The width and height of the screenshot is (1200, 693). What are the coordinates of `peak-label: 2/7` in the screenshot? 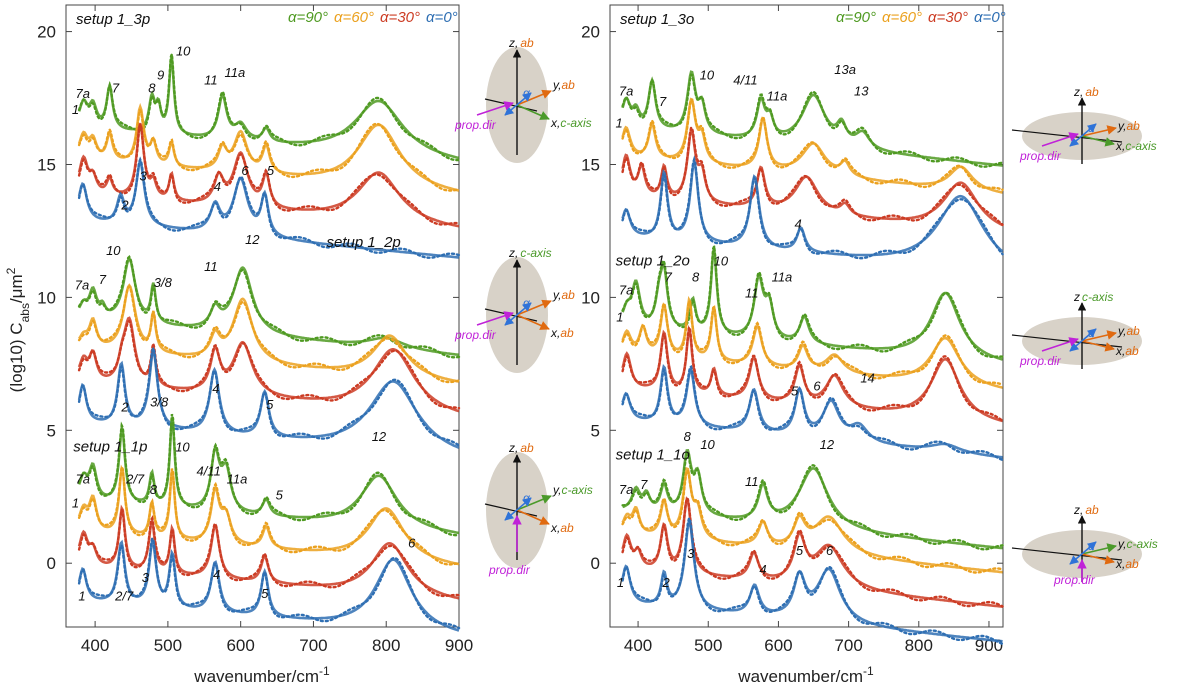 It's located at (124, 595).